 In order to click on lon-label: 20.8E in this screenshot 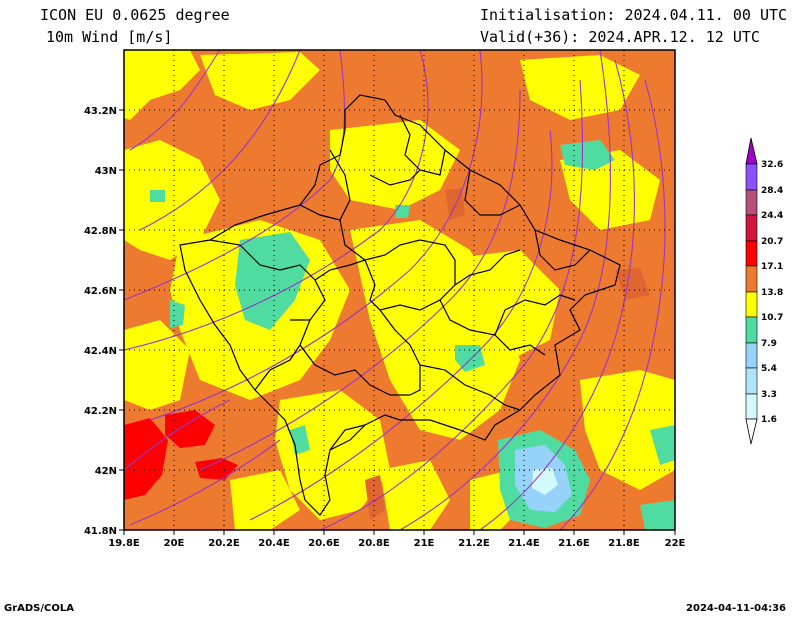, I will do `click(374, 543)`.